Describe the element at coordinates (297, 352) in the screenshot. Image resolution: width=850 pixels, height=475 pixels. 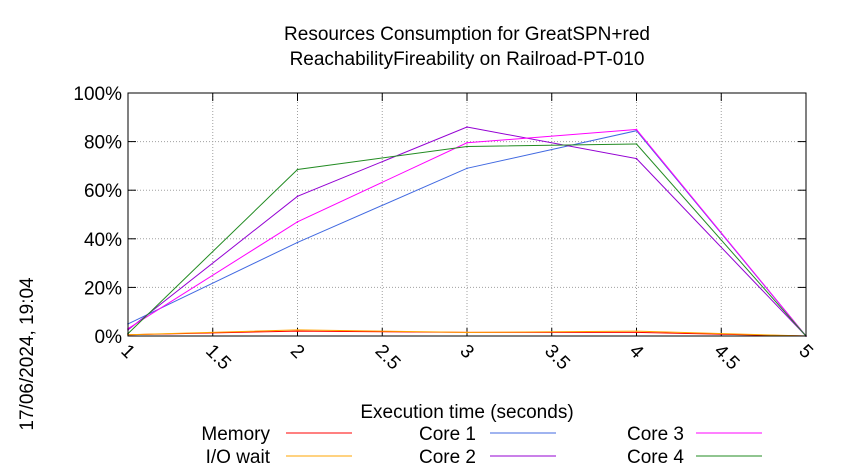
I see `x-tick-label: 2` at that location.